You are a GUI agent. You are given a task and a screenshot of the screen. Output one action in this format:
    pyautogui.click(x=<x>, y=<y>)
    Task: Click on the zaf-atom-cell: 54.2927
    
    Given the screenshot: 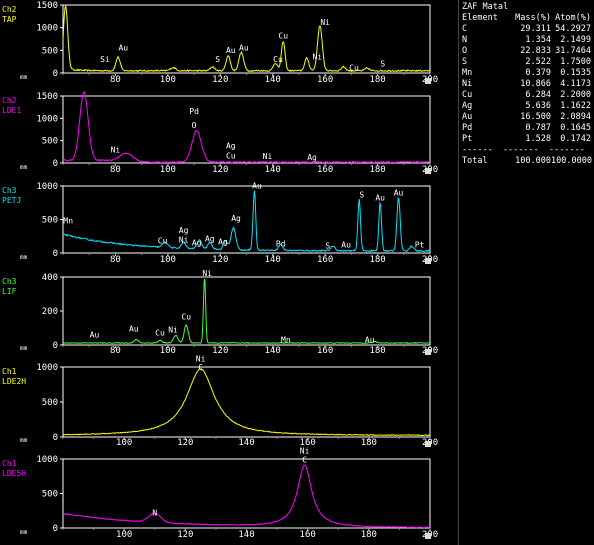 What is the action you would take?
    pyautogui.click(x=573, y=29)
    